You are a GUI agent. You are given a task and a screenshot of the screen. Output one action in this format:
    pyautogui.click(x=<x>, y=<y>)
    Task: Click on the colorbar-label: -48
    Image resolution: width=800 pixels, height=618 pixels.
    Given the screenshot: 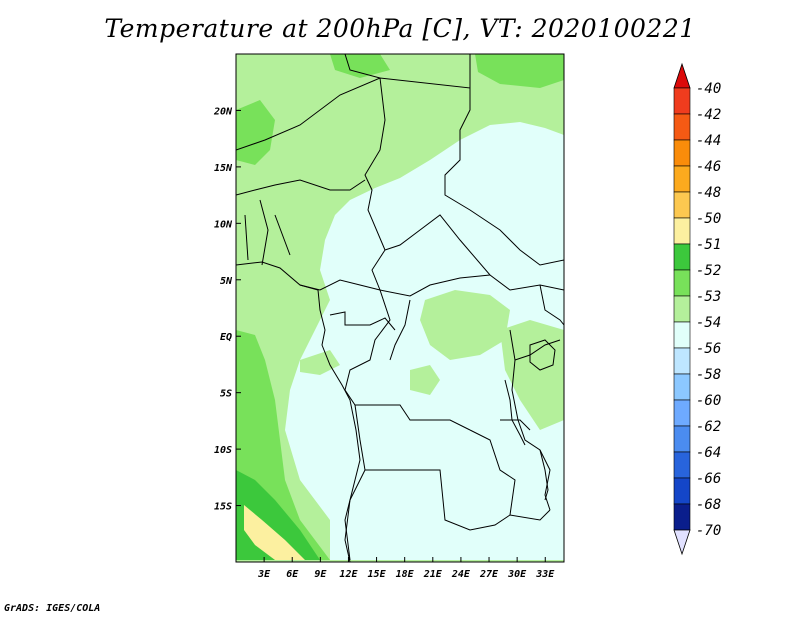 What is the action you would take?
    pyautogui.click(x=708, y=193)
    